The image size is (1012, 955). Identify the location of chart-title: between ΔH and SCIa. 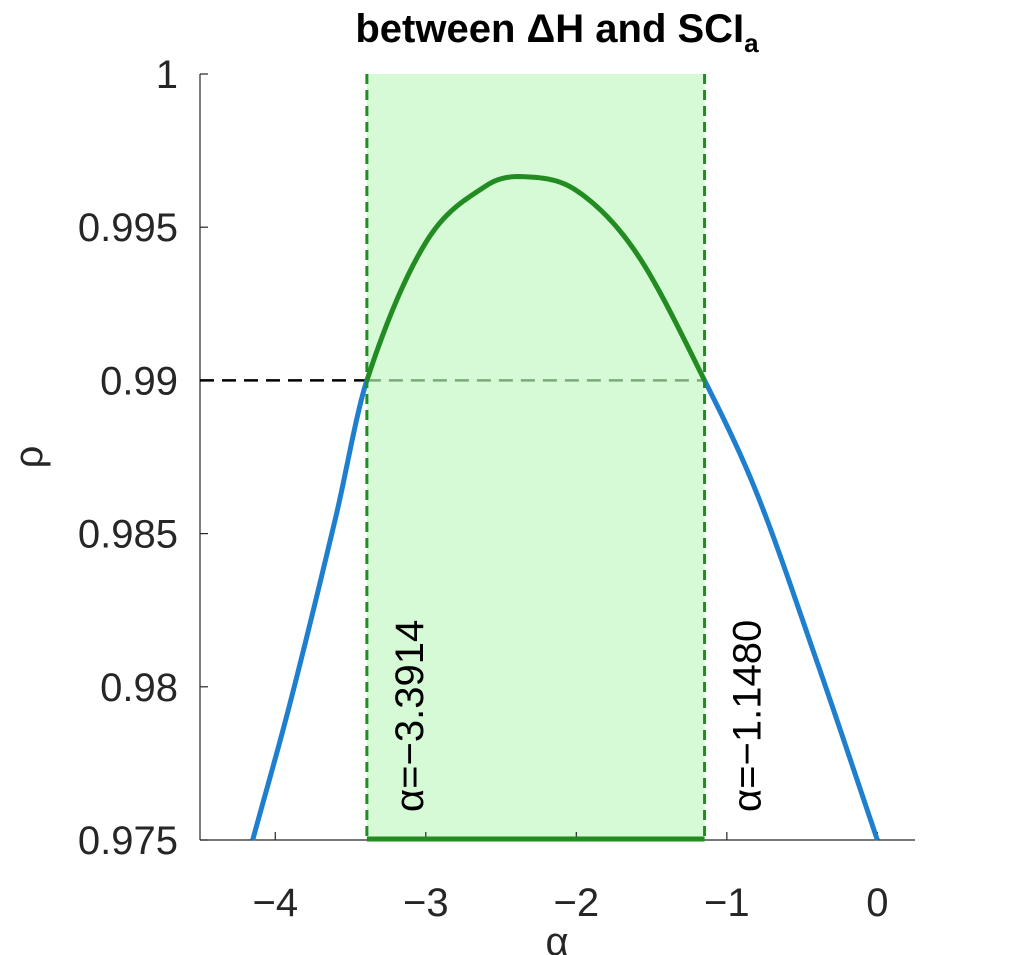
(557, 32).